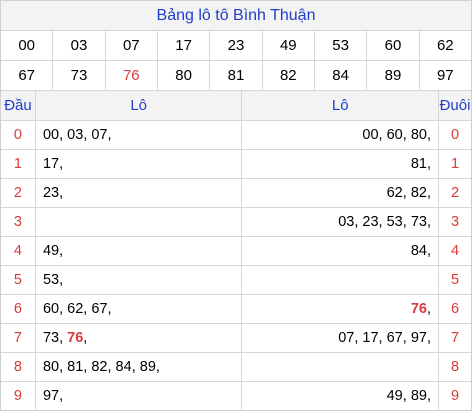 This screenshot has height=411, width=472. I want to click on table-title: Bảng lô tô Bình Thuận, so click(236, 16).